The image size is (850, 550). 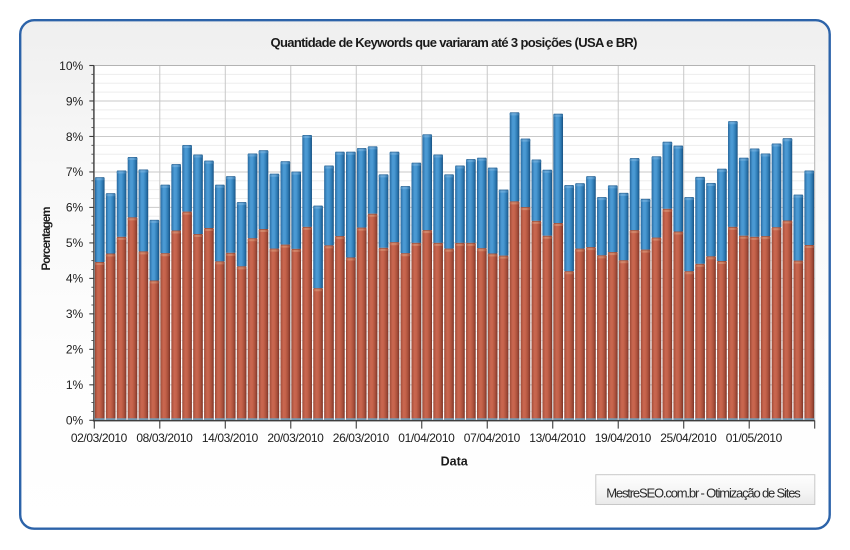 I want to click on svg-text: 1%, so click(x=75, y=385).